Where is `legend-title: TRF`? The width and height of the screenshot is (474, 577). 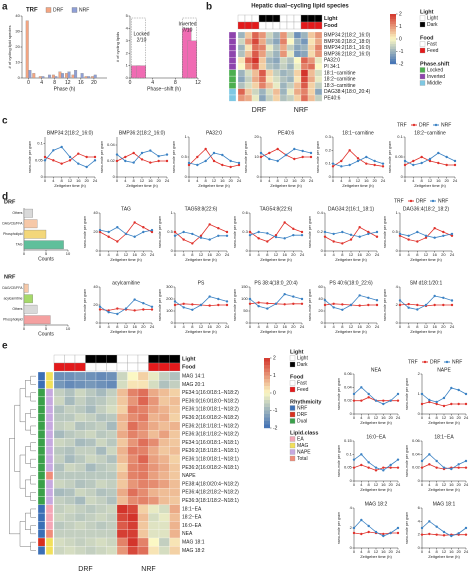 legend-title: TRF is located at coordinates (413, 362).